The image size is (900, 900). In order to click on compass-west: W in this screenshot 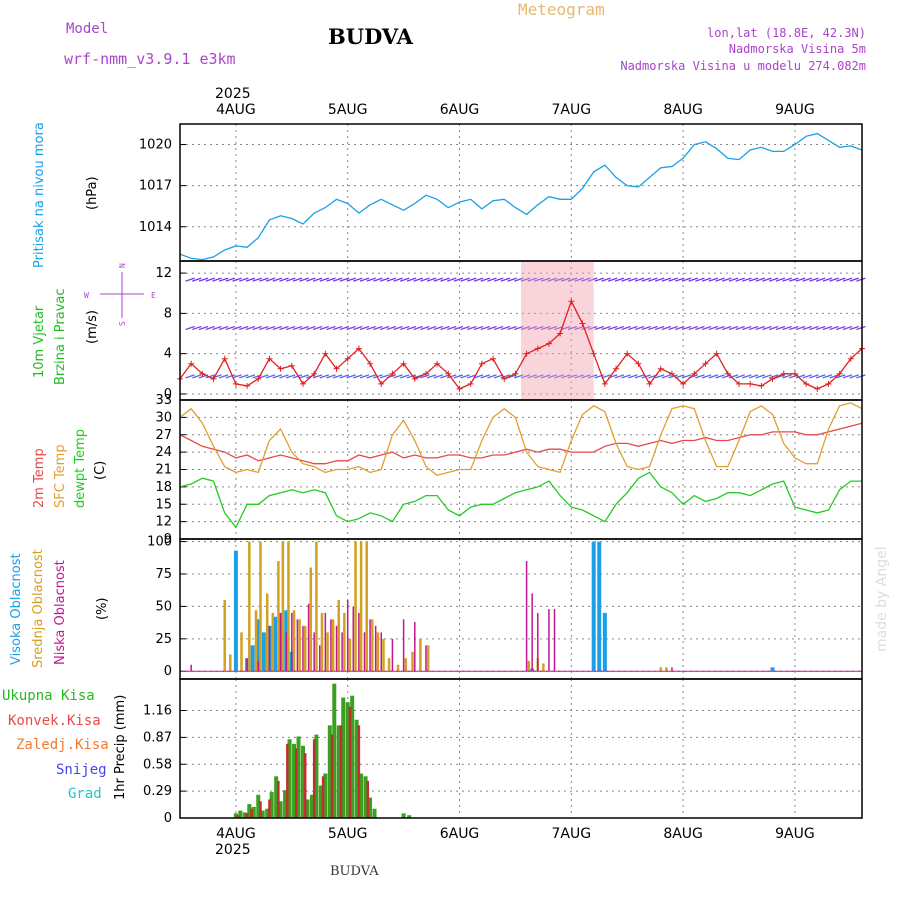, I will do `click(86, 295)`.